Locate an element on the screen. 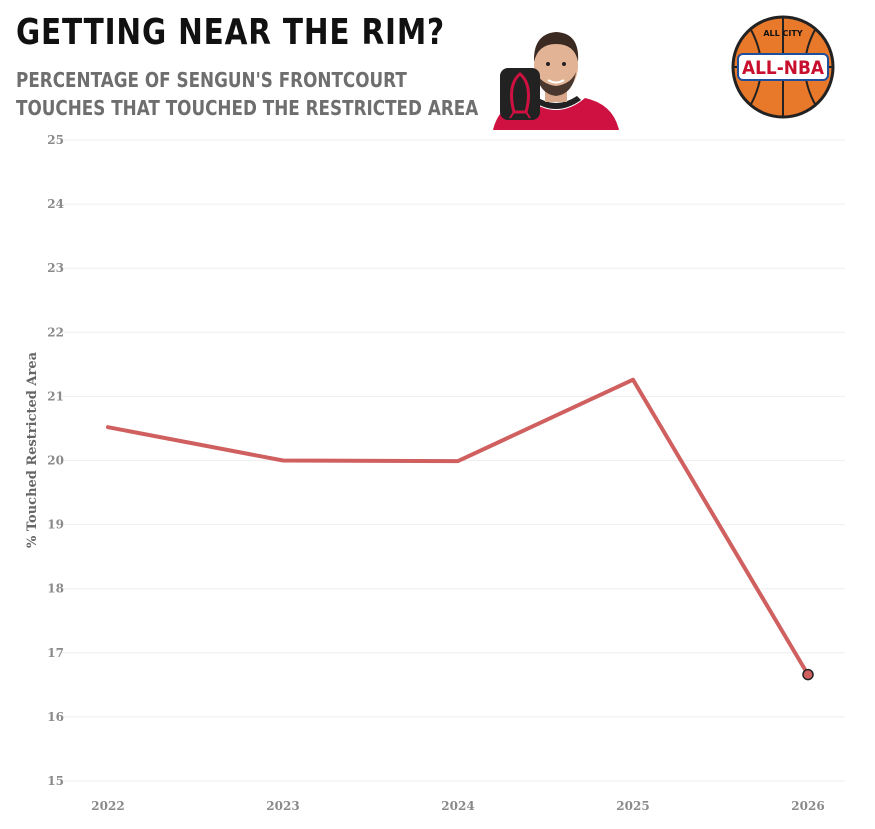 The image size is (875, 829). x-axis-ticks: 2022 2023 2024 2025 2026 is located at coordinates (457, 806).